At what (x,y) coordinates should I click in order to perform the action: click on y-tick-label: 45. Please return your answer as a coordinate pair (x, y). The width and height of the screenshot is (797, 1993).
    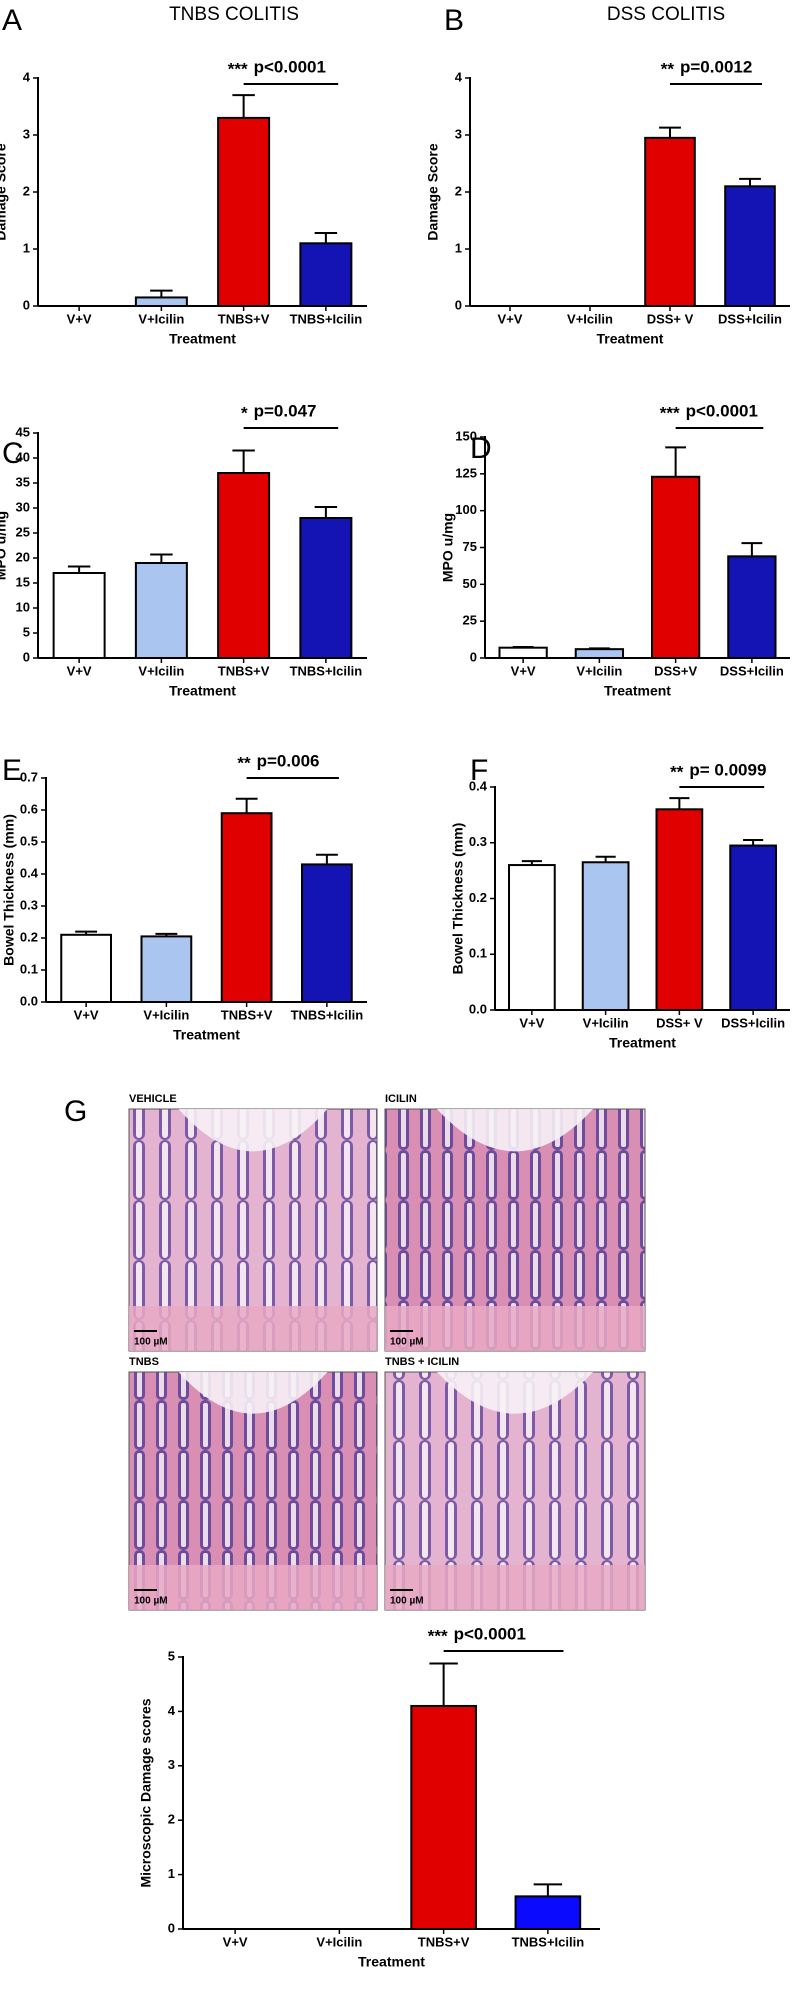
    Looking at the image, I should click on (23, 431).